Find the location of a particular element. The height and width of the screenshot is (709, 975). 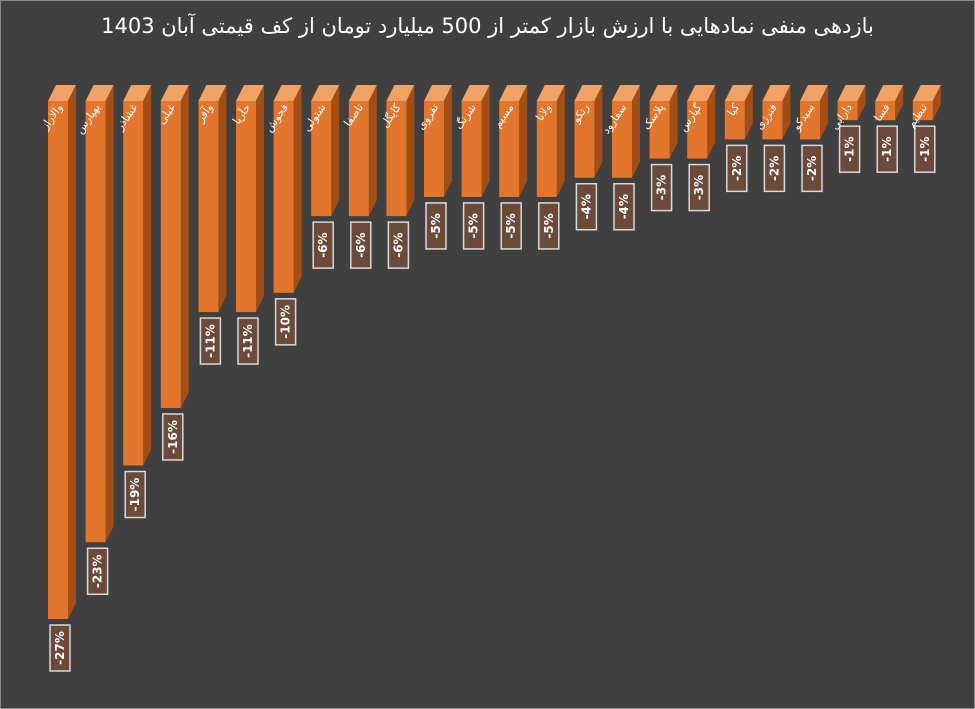

data-label: -23% is located at coordinates (97, 571).